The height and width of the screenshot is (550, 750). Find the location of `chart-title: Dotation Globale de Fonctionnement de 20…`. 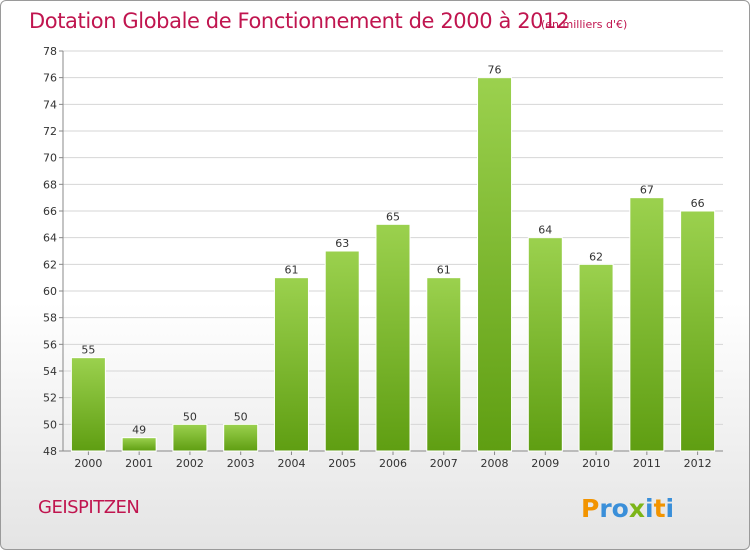

chart-title: Dotation Globale de Fonctionnement de 20… is located at coordinates (299, 21).